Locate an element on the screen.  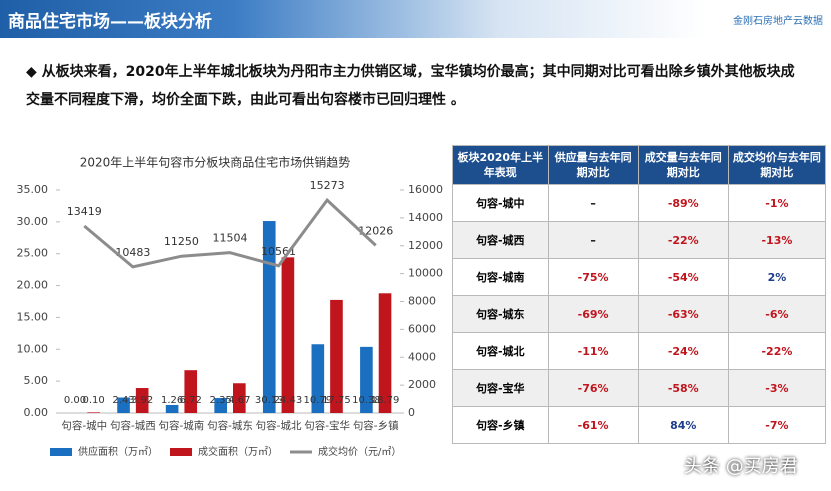
table-cell: 句容-城东 is located at coordinates (500, 314).